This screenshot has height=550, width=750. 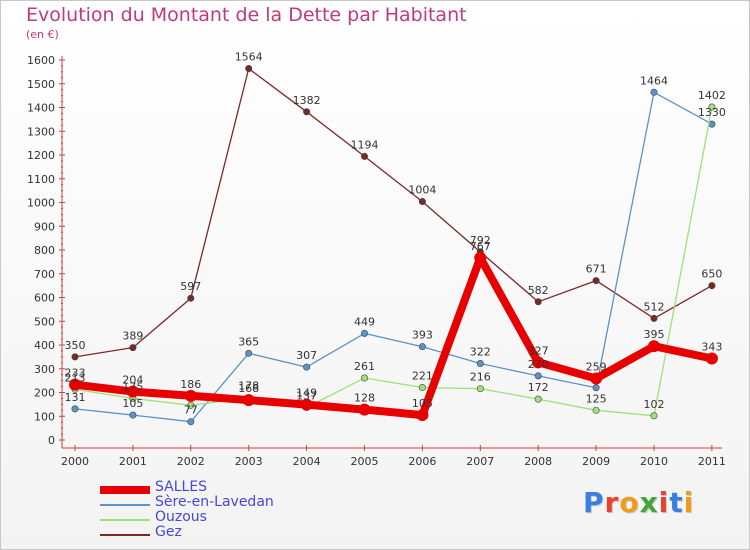 I want to click on data-label: 395, so click(x=654, y=334).